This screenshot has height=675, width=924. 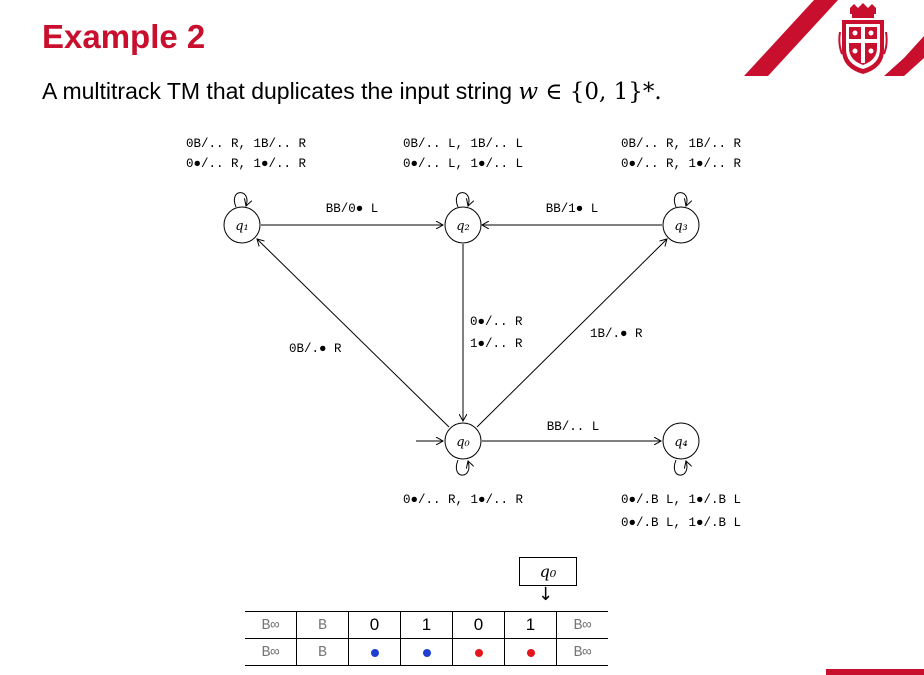 What do you see at coordinates (246, 144) in the screenshot?
I see `label-q1-loop-1: 0B/.. R, 1B/.. R` at bounding box center [246, 144].